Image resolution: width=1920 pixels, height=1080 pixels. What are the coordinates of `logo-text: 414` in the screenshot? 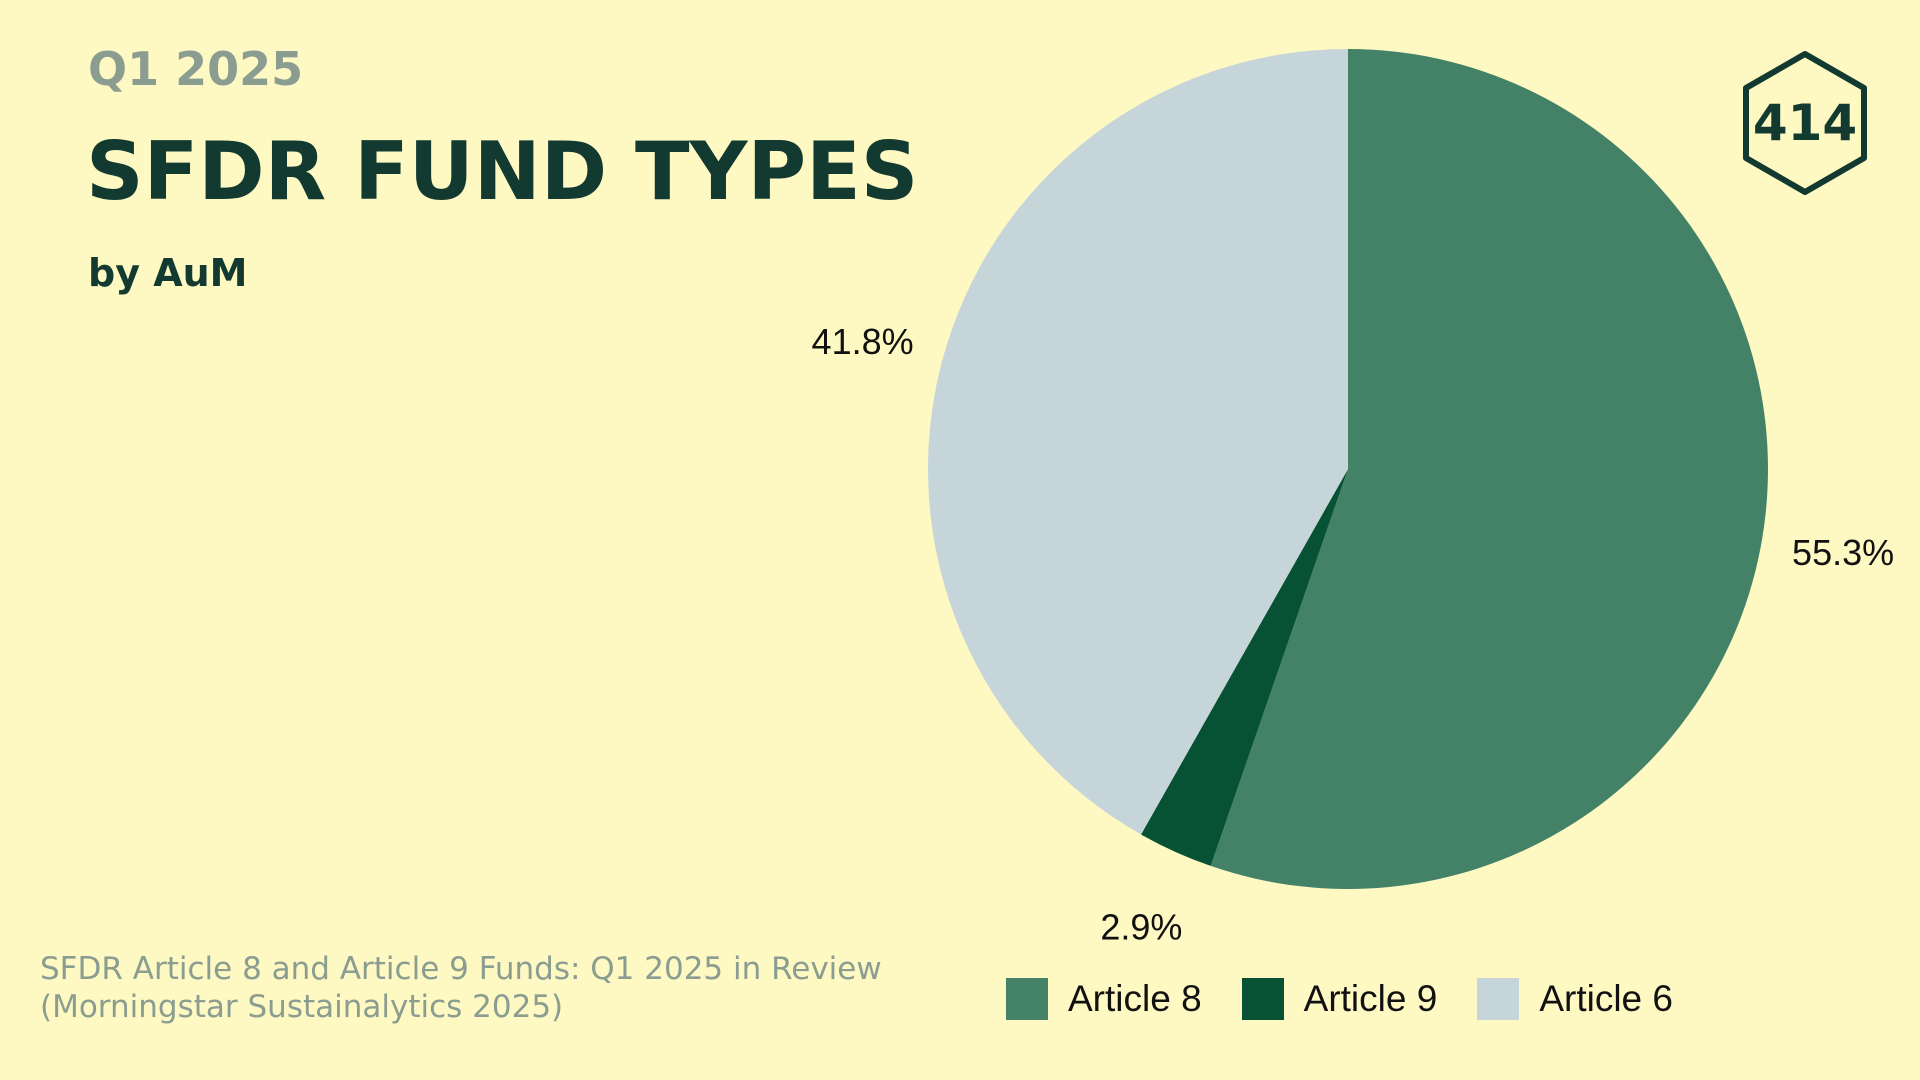 It's located at (1805, 123).